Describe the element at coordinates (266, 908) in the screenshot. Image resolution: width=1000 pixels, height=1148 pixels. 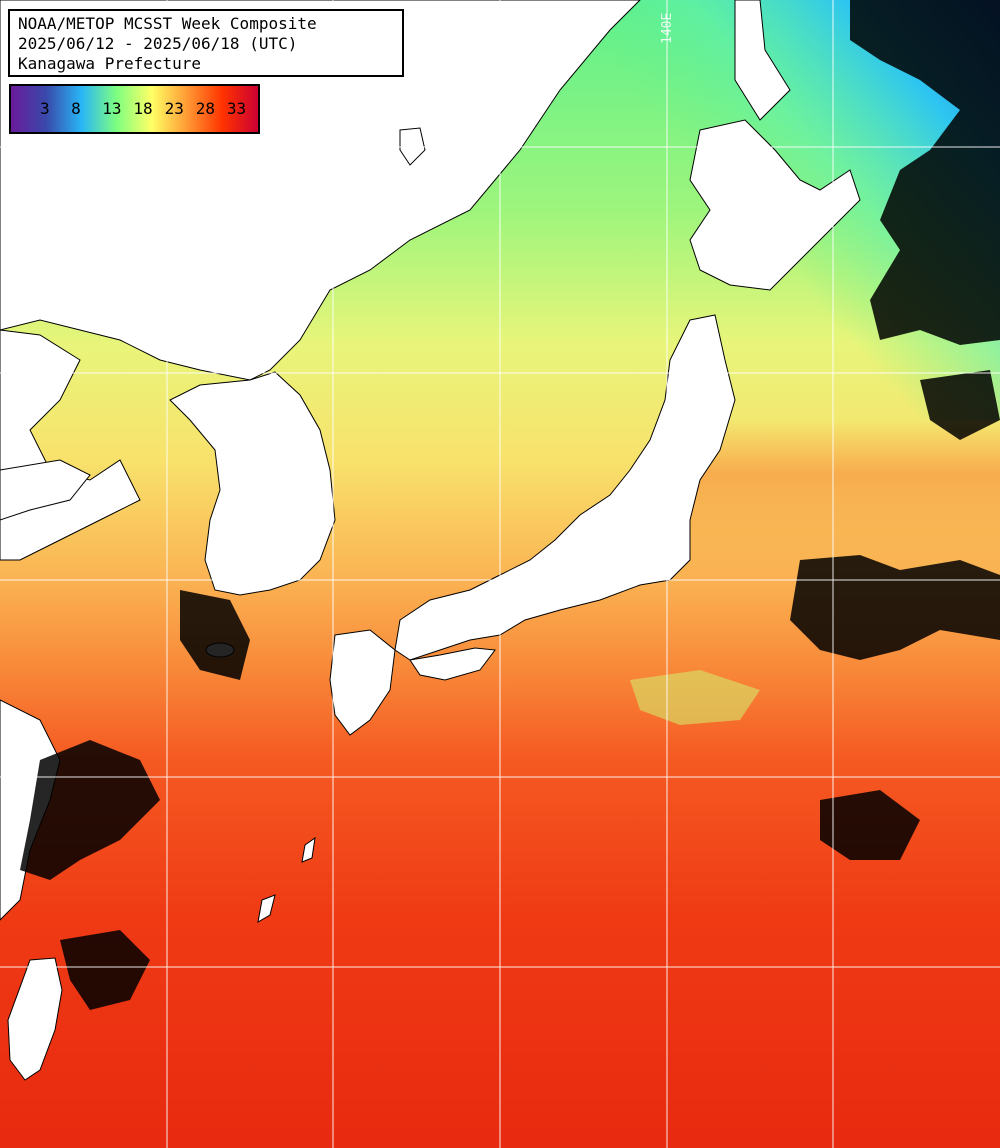
I see `land-okinawa` at that location.